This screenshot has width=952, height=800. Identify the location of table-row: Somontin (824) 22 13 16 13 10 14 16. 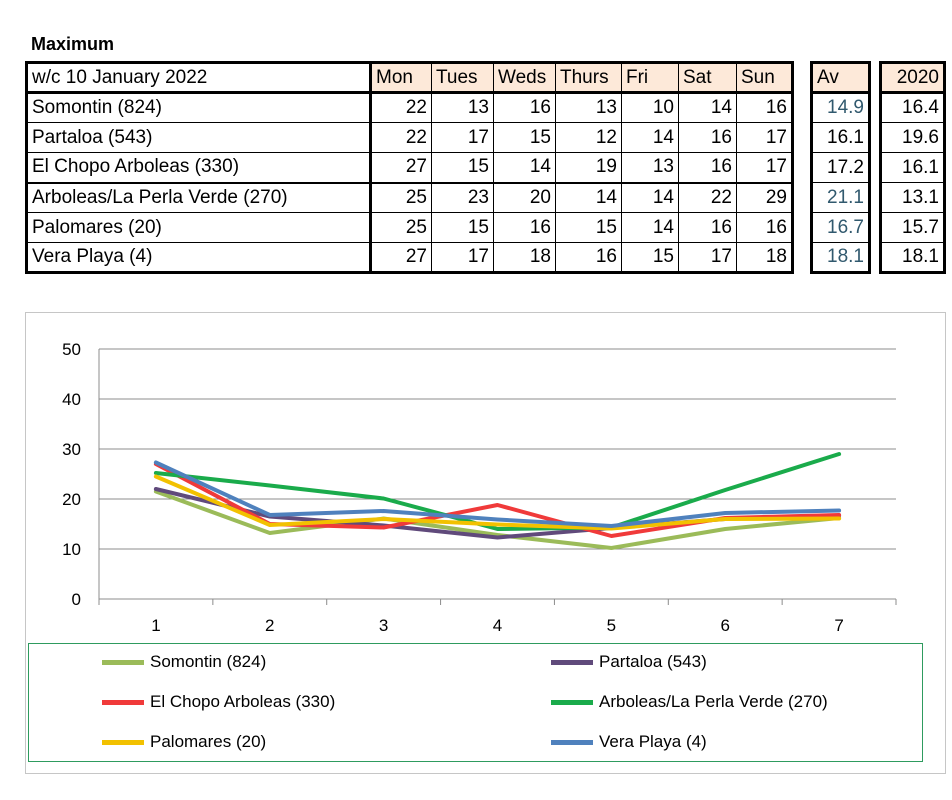
(409, 107).